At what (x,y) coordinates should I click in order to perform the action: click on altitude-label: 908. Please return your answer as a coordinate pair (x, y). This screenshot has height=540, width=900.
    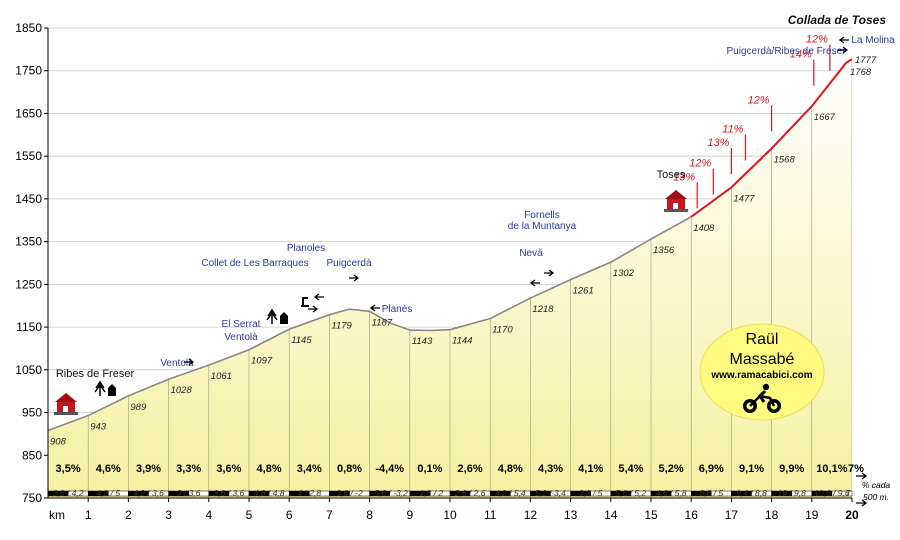
    Looking at the image, I should click on (58, 441).